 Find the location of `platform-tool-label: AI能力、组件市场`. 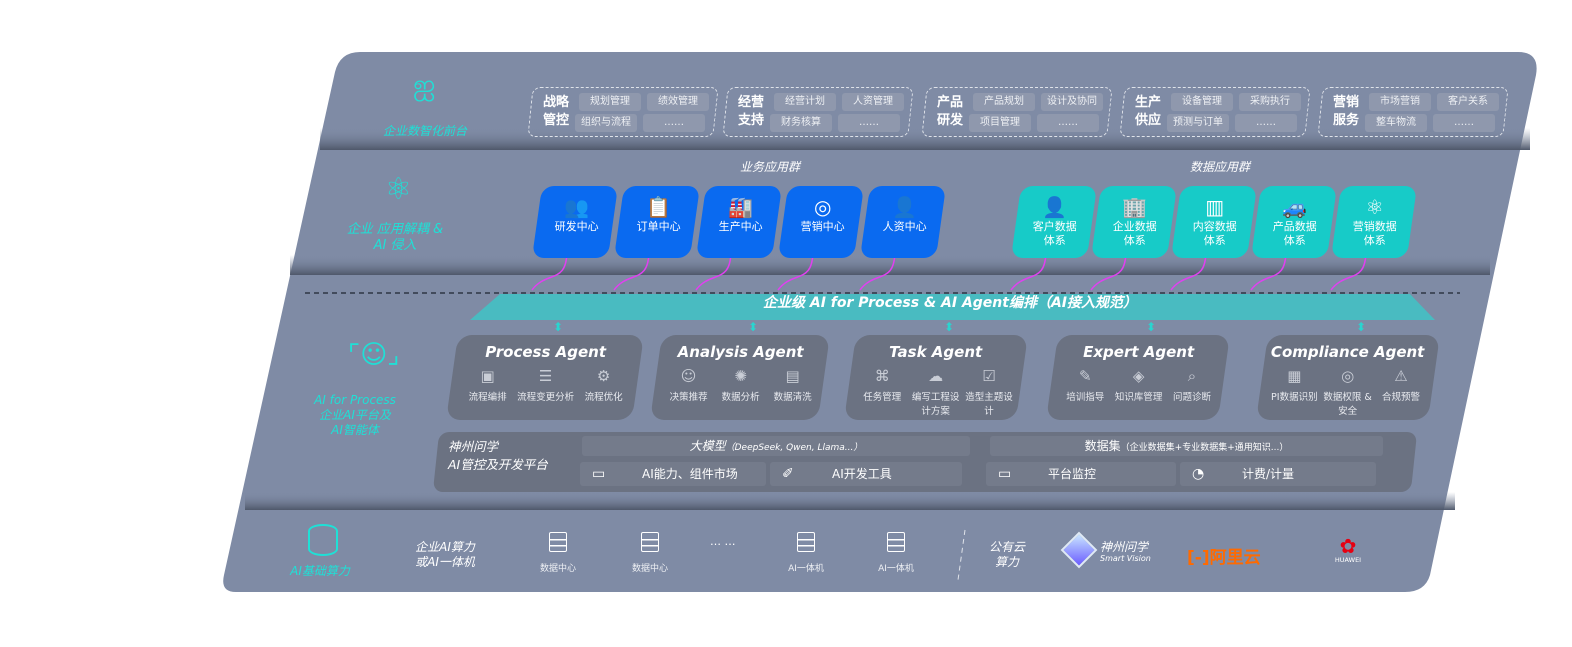

platform-tool-label: AI能力、组件市场 is located at coordinates (690, 474).